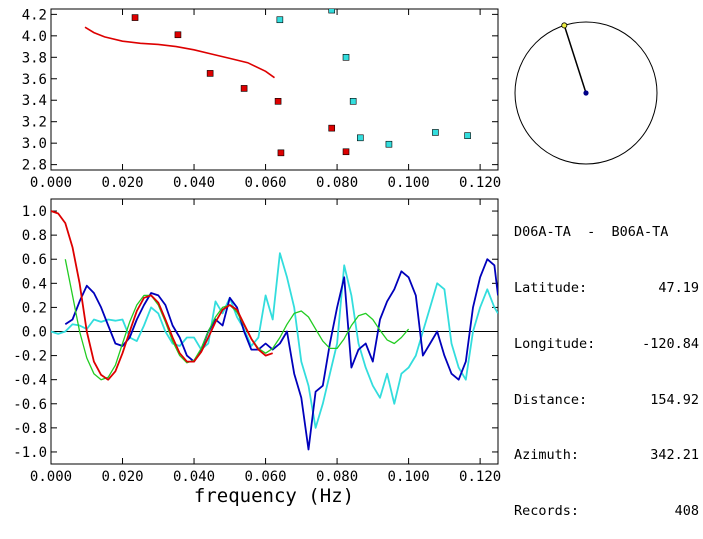  What do you see at coordinates (337, 477) in the screenshot?
I see `correlation-x-tick-label: 0.080` at bounding box center [337, 477].